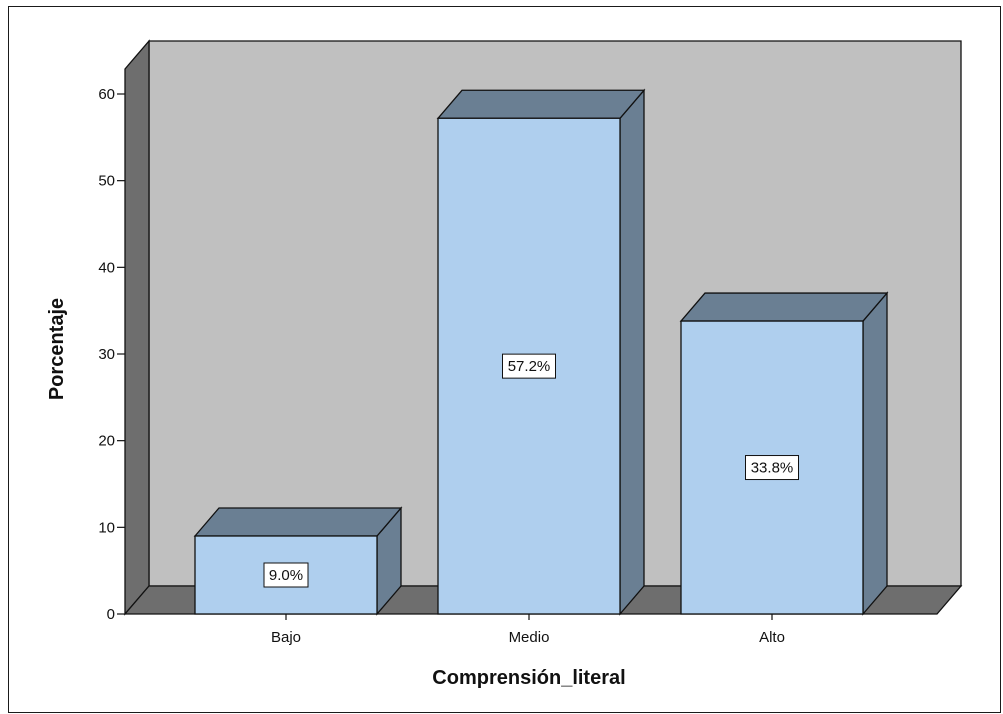 The image size is (1003, 714). Describe the element at coordinates (106, 354) in the screenshot. I see `y-tick-label-3: 30` at that location.